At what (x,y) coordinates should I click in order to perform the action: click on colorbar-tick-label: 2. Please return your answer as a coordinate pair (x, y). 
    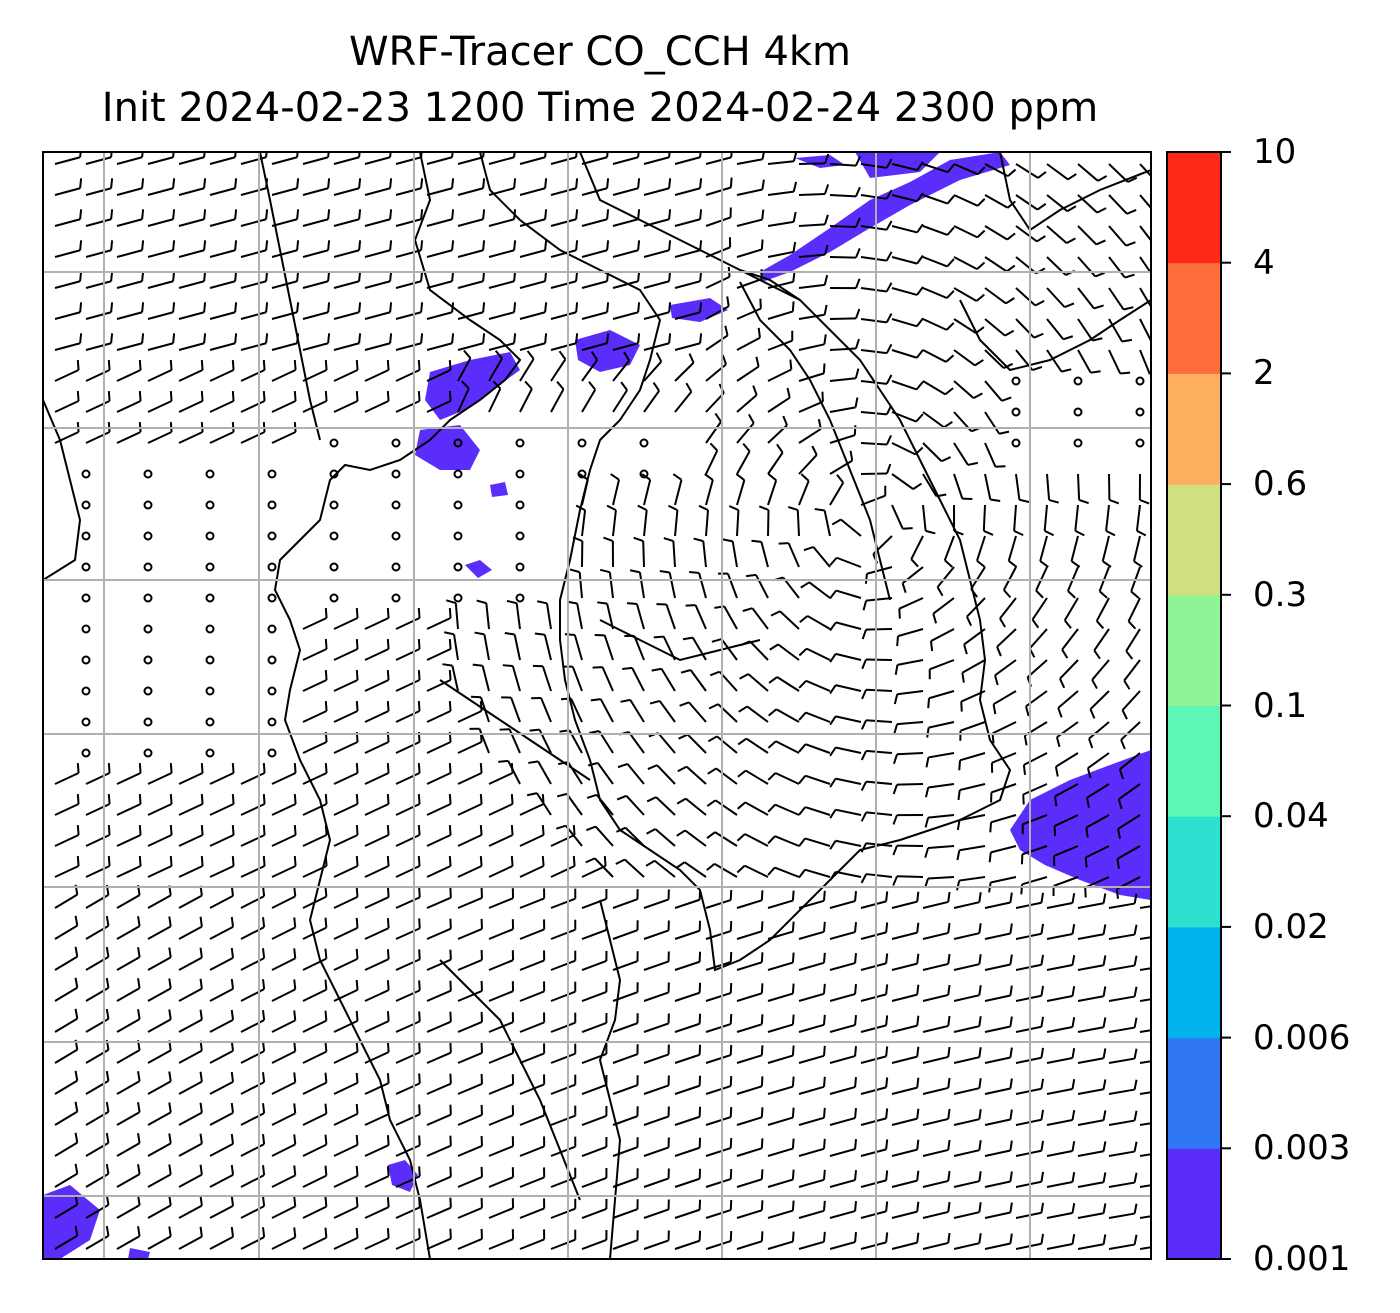
    Looking at the image, I should click on (1264, 373).